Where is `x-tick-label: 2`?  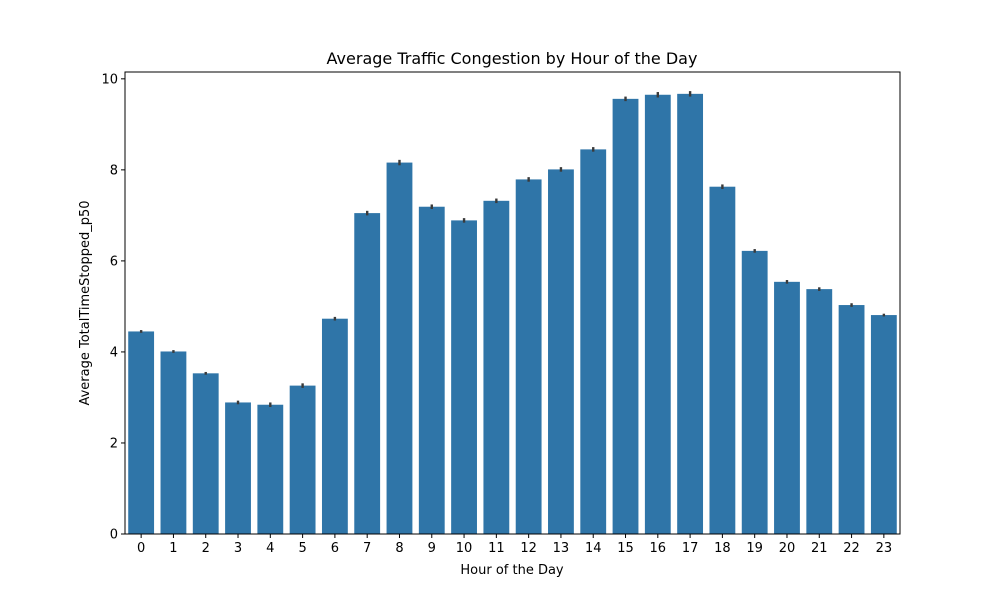 x-tick-label: 2 is located at coordinates (206, 548).